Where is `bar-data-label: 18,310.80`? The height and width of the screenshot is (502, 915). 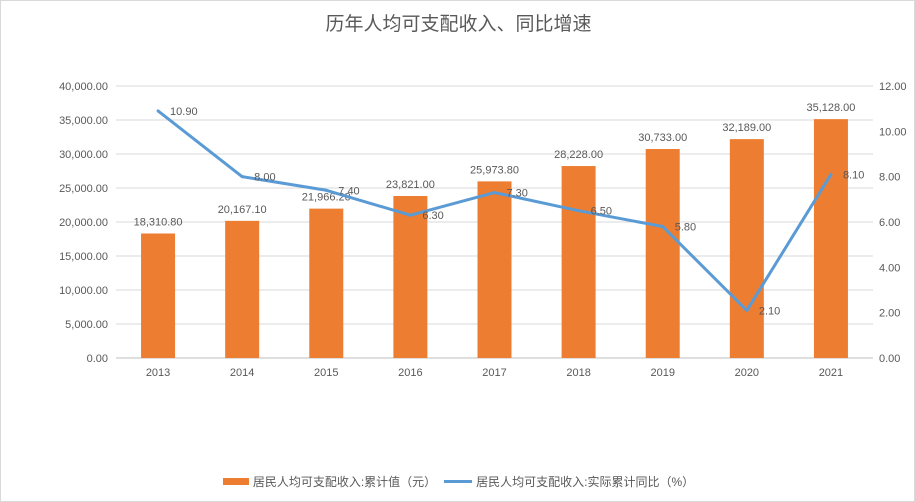 bar-data-label: 18,310.80 is located at coordinates (158, 222).